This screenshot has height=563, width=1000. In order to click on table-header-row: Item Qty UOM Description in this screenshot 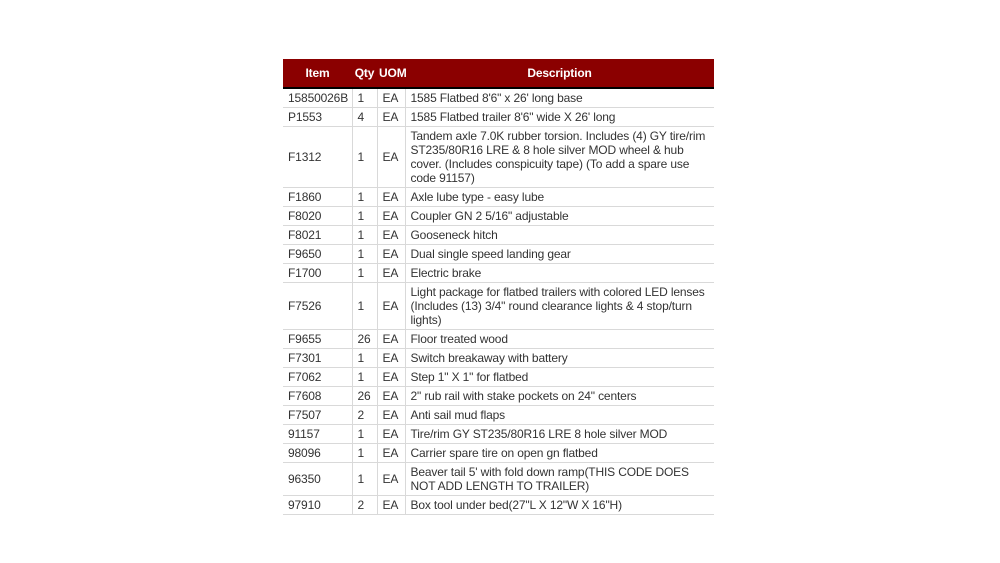, I will do `click(498, 74)`.